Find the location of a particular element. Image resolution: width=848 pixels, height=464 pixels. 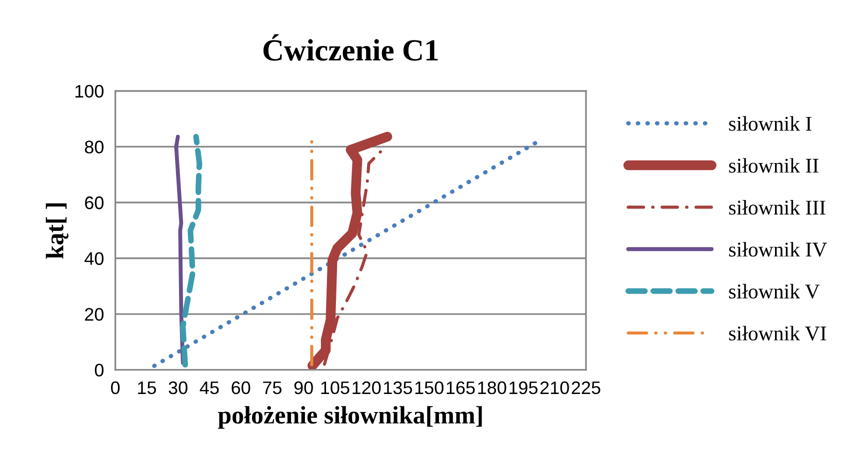

x-tick-label: 15 is located at coordinates (147, 388).